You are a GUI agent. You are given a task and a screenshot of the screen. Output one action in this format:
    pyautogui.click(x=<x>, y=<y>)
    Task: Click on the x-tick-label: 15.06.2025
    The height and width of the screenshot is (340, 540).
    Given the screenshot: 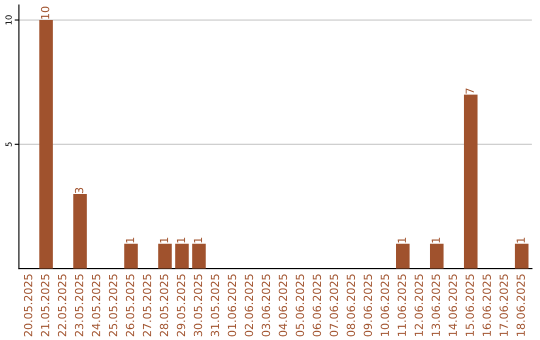 What is the action you would take?
    pyautogui.click(x=470, y=305)
    